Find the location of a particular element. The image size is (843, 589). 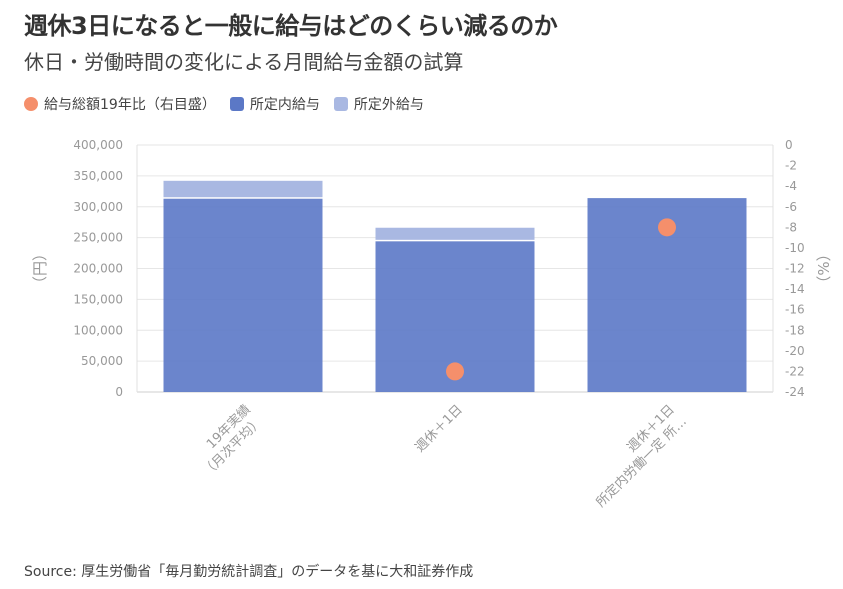

y2-tick-label: -24 is located at coordinates (795, 392).